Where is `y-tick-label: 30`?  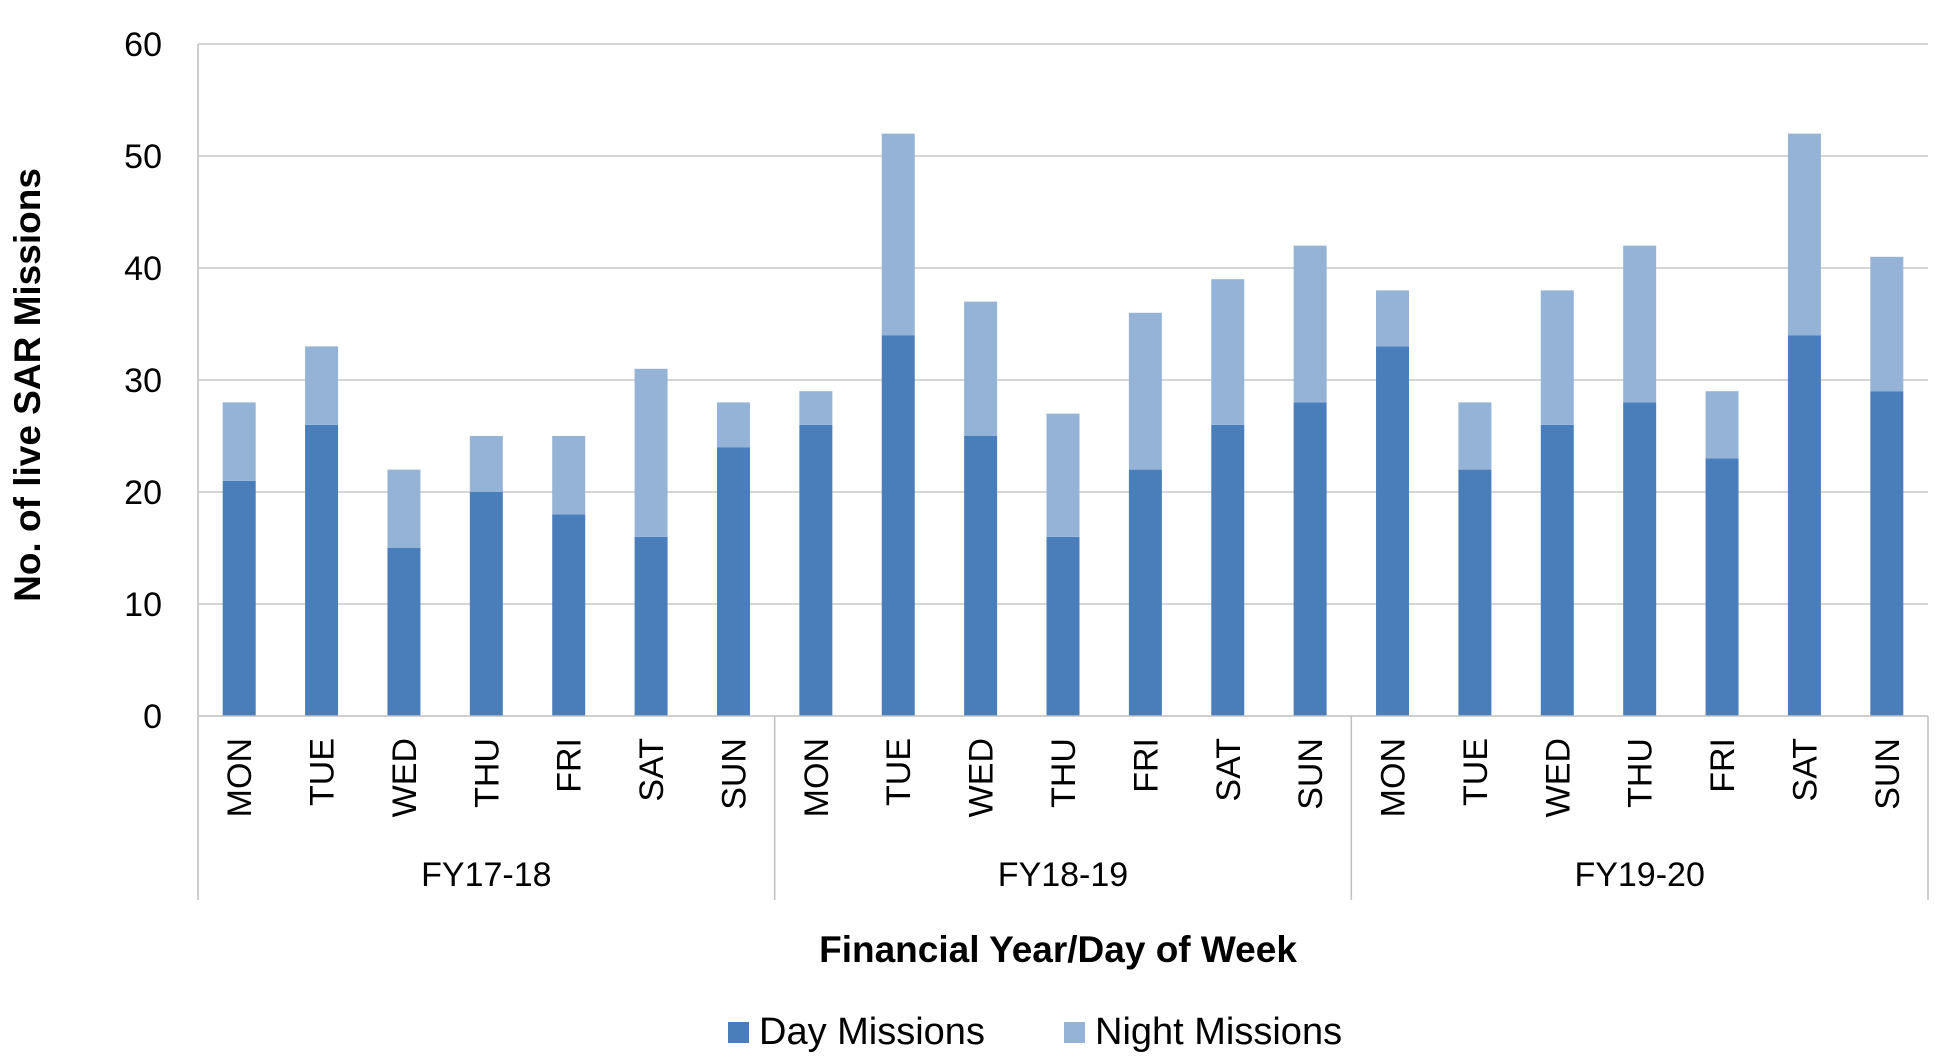
y-tick-label: 30 is located at coordinates (143, 381).